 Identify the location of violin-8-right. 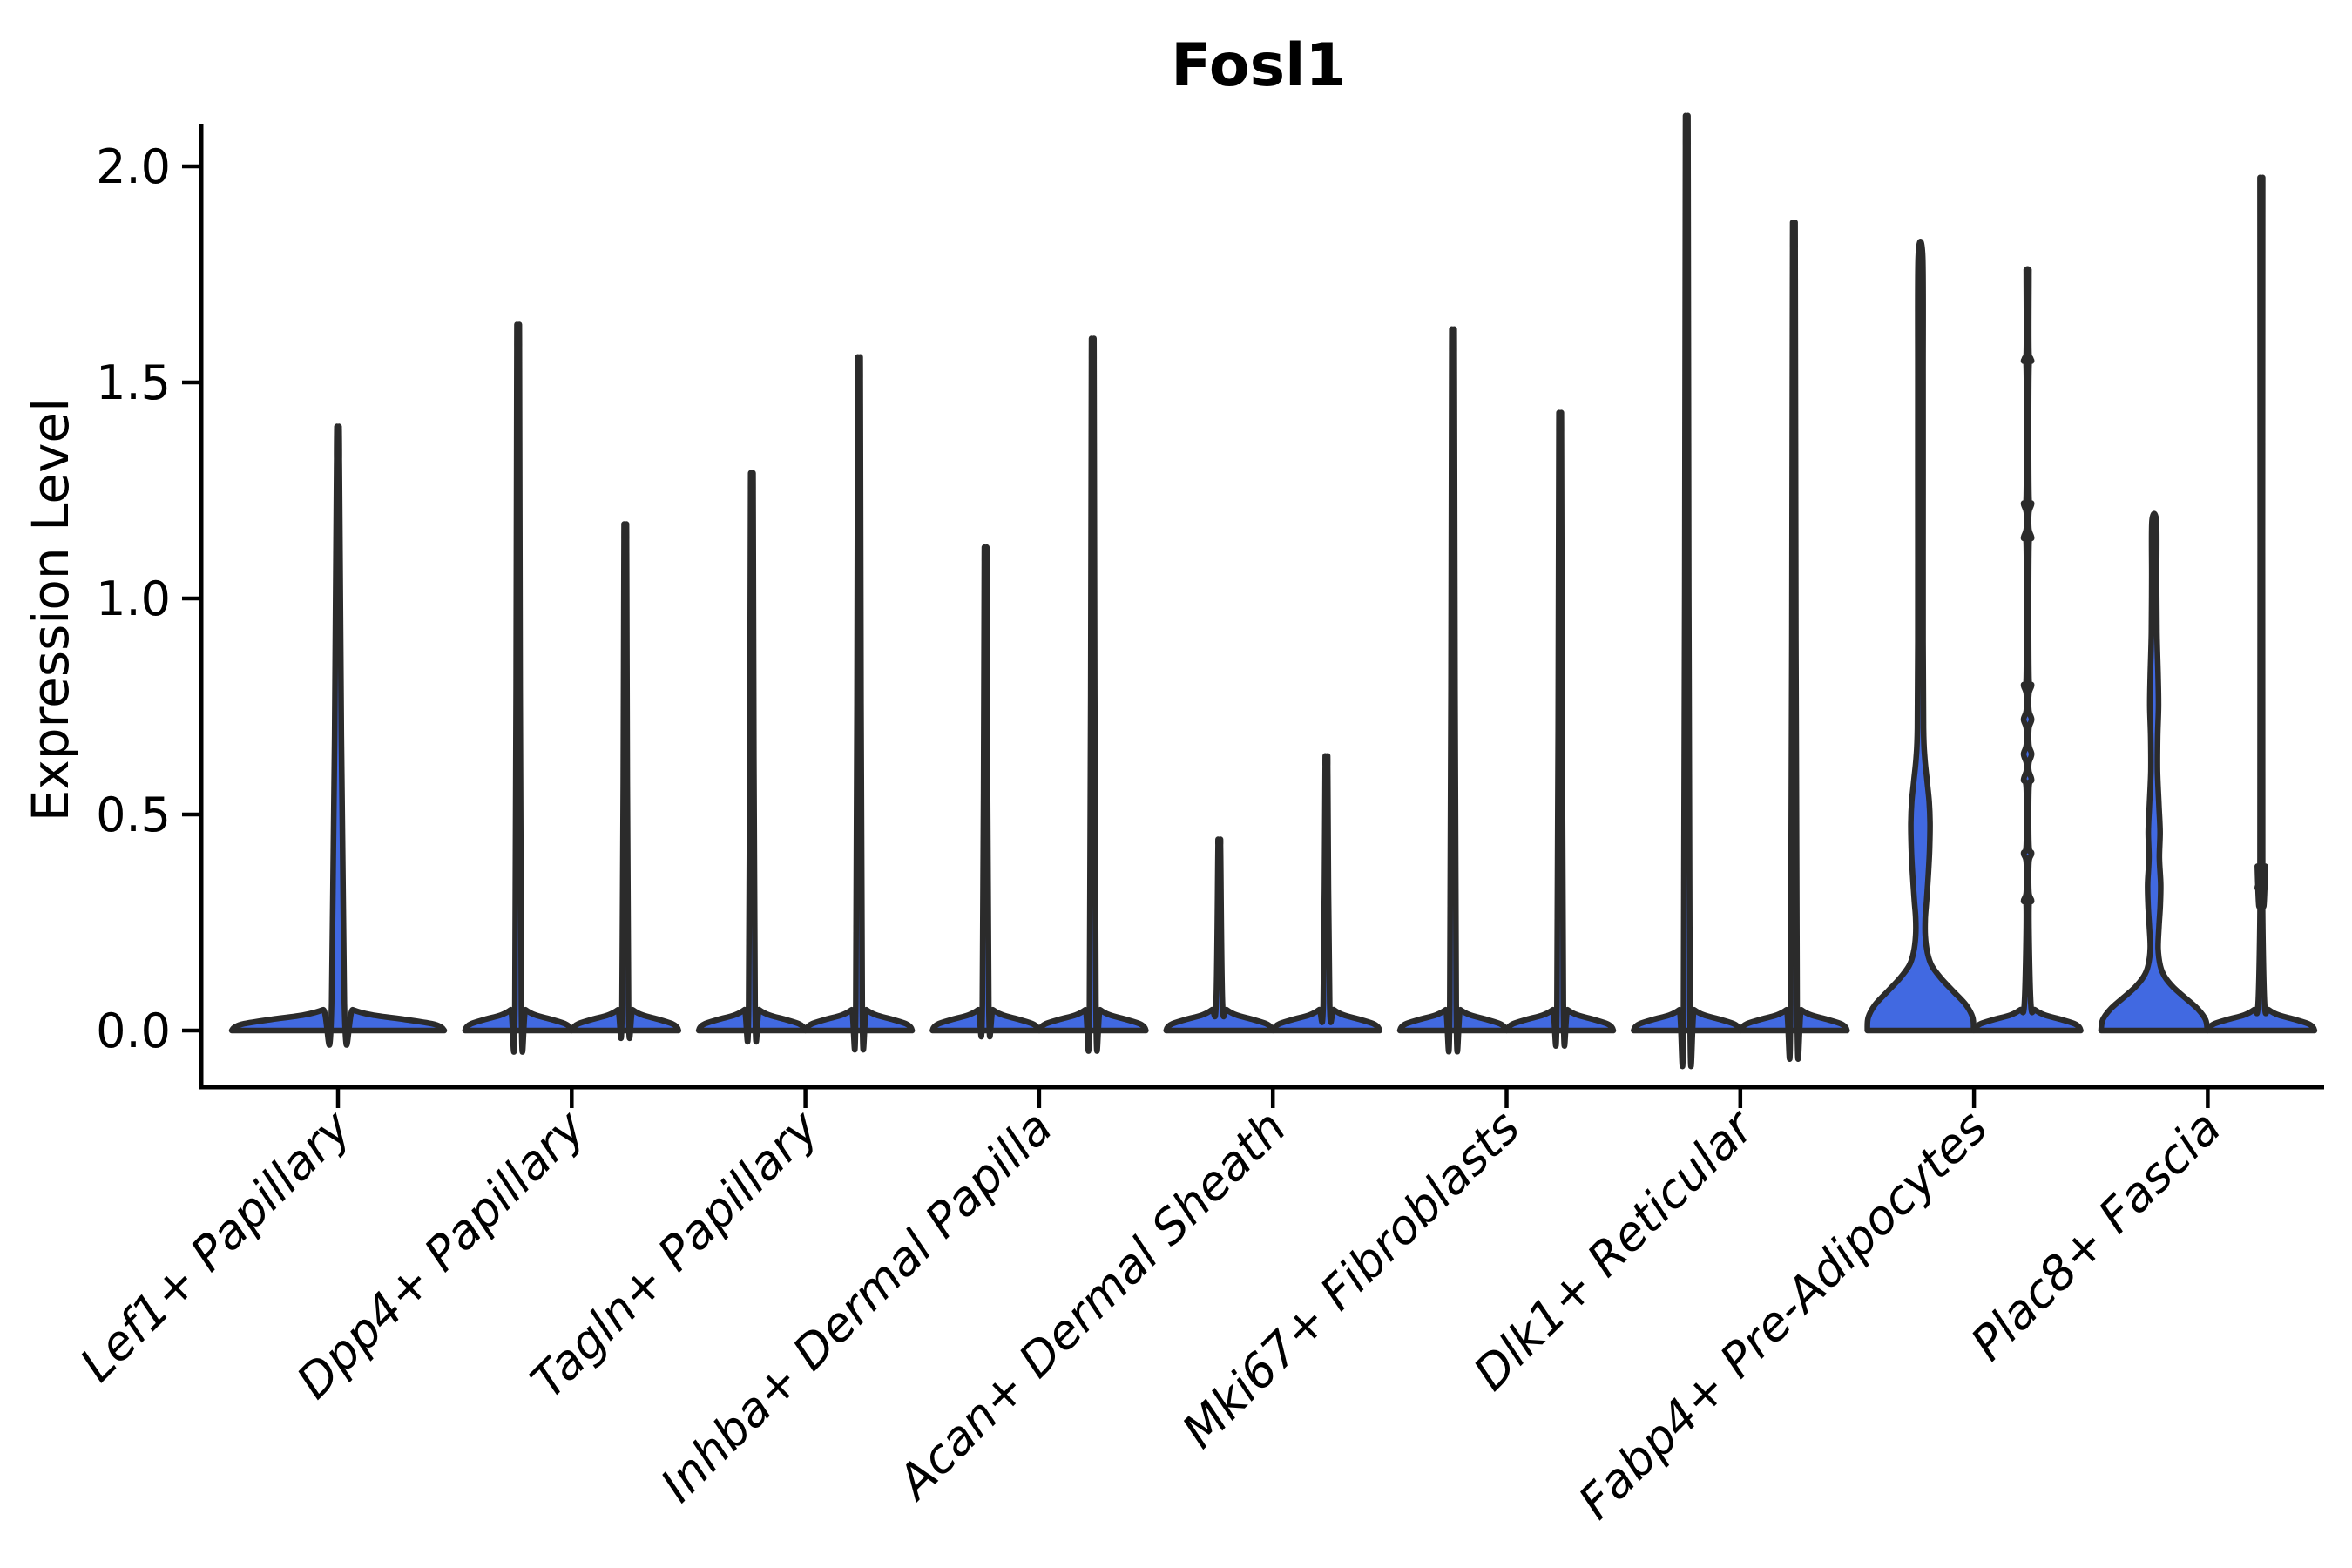
(2028, 650).